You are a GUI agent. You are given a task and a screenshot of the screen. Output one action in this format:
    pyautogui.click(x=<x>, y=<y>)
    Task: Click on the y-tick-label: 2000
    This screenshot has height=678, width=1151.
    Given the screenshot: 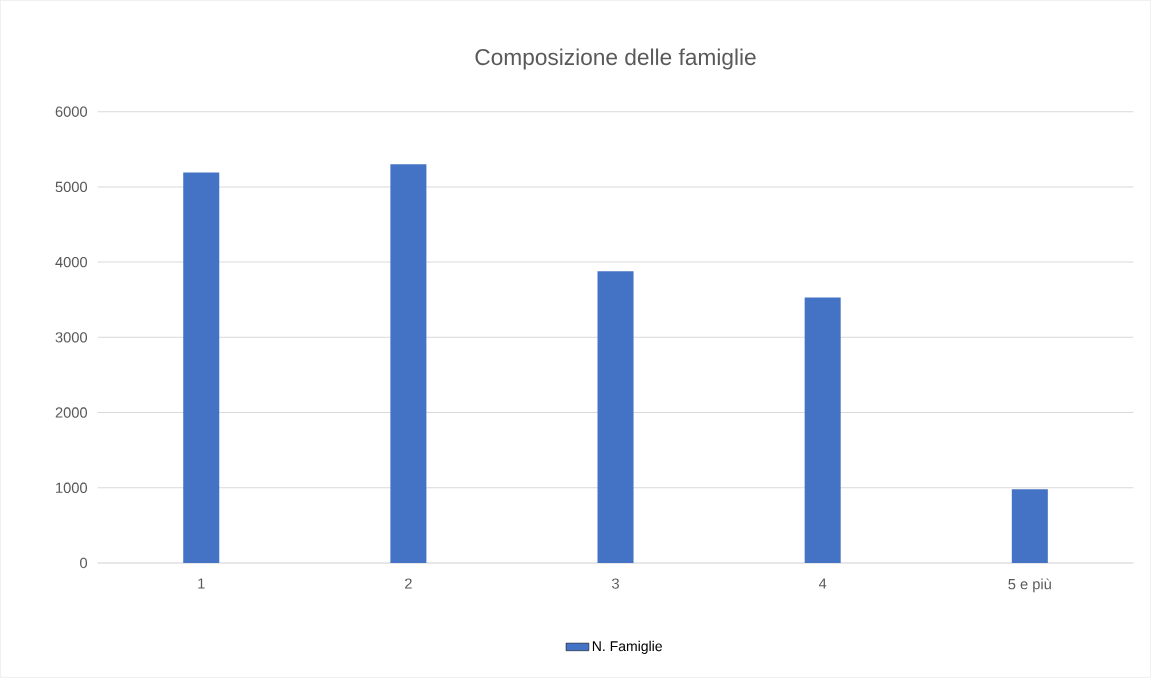 What is the action you would take?
    pyautogui.click(x=71, y=412)
    